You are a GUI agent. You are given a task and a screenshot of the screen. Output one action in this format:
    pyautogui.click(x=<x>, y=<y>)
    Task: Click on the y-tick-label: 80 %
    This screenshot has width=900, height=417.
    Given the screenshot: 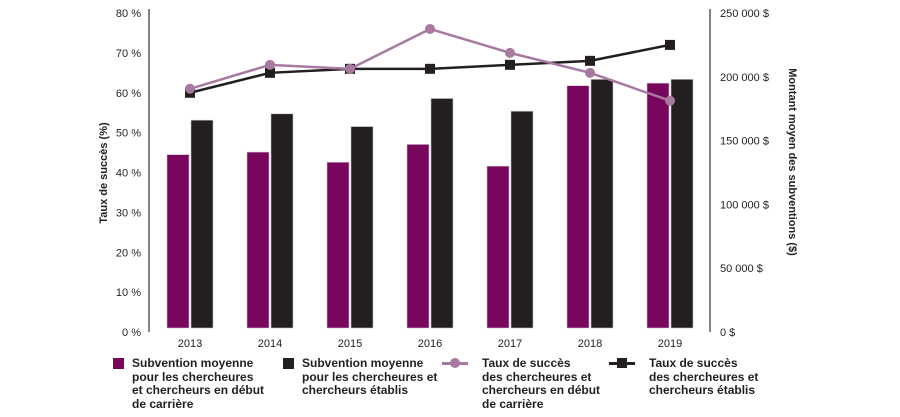 What is the action you would take?
    pyautogui.click(x=128, y=14)
    